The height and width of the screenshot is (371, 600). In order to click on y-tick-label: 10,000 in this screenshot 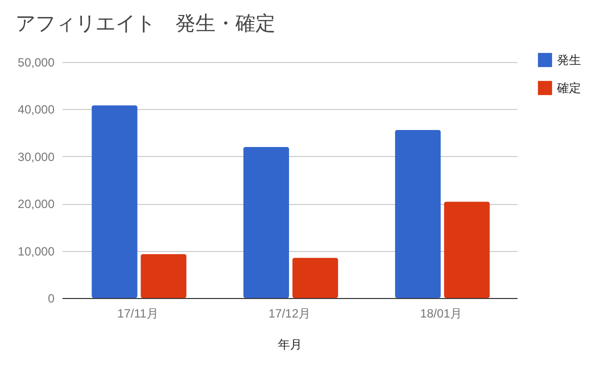, I will do `click(36, 251)`.